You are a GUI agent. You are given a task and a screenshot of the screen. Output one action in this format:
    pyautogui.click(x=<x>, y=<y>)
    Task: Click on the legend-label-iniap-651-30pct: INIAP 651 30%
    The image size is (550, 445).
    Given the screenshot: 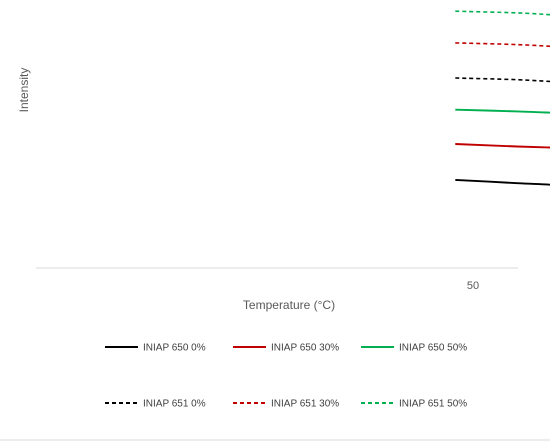 What is the action you would take?
    pyautogui.click(x=305, y=404)
    